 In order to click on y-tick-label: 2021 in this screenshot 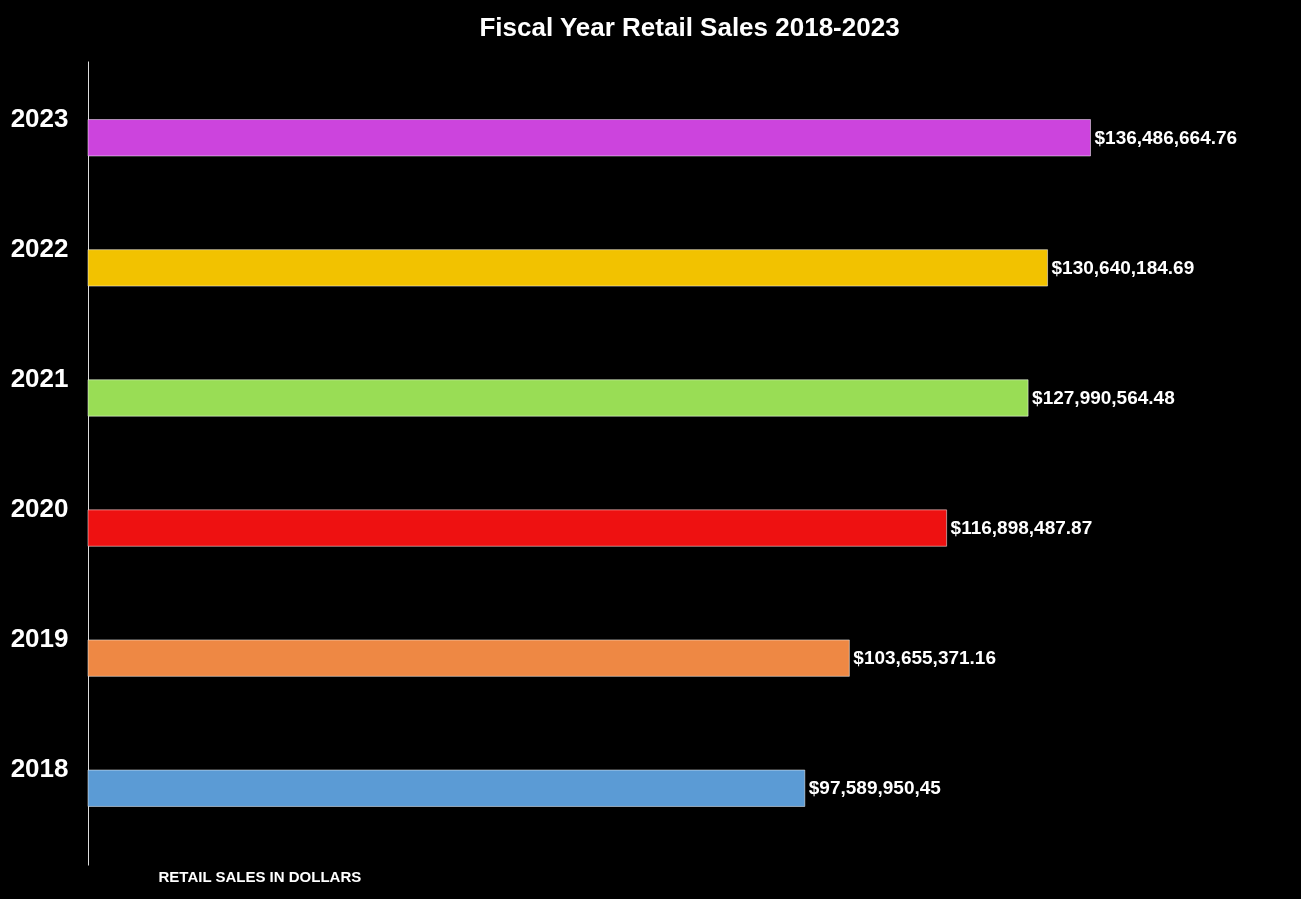, I will do `click(39, 377)`.